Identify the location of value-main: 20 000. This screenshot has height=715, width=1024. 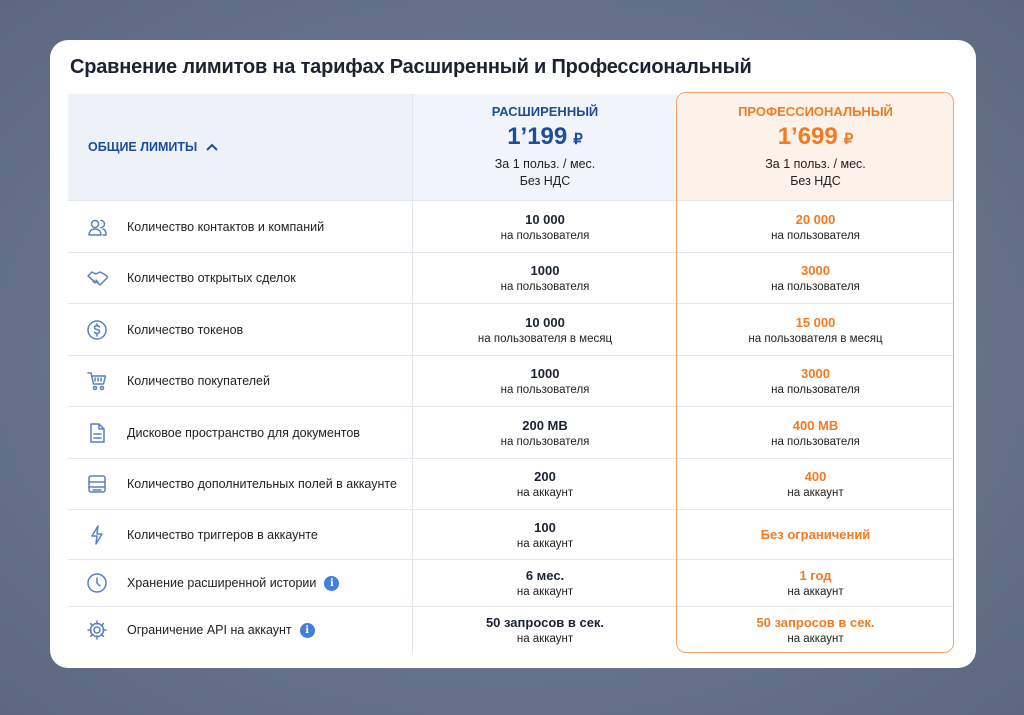
(815, 219).